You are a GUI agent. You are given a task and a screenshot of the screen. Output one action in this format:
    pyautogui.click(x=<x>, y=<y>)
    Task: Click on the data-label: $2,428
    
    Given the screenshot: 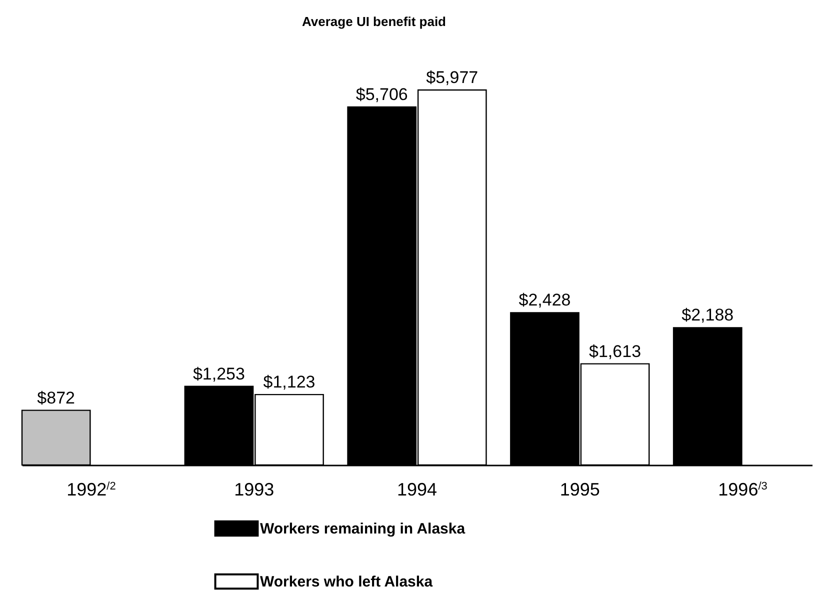 What is the action you would take?
    pyautogui.click(x=544, y=300)
    